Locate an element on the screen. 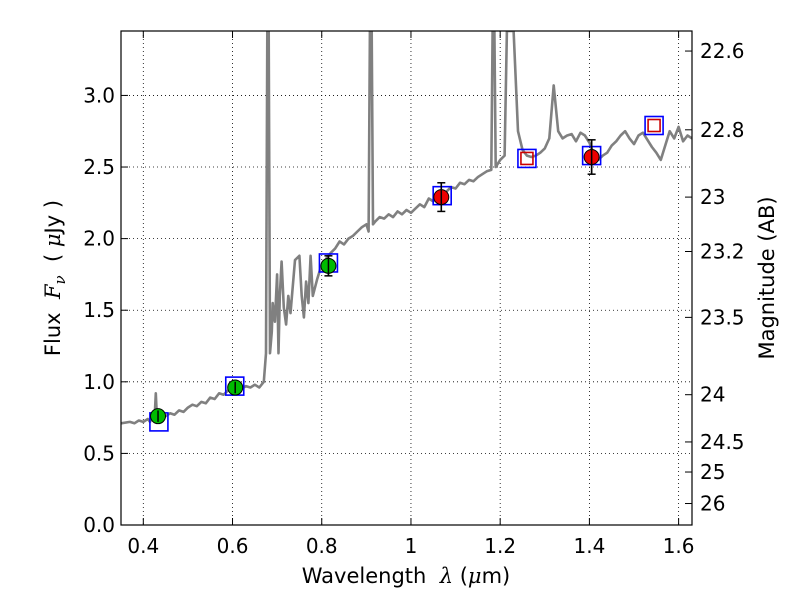 This screenshot has width=800, height=600. x-tick-label: 1.2 is located at coordinates (500, 546).